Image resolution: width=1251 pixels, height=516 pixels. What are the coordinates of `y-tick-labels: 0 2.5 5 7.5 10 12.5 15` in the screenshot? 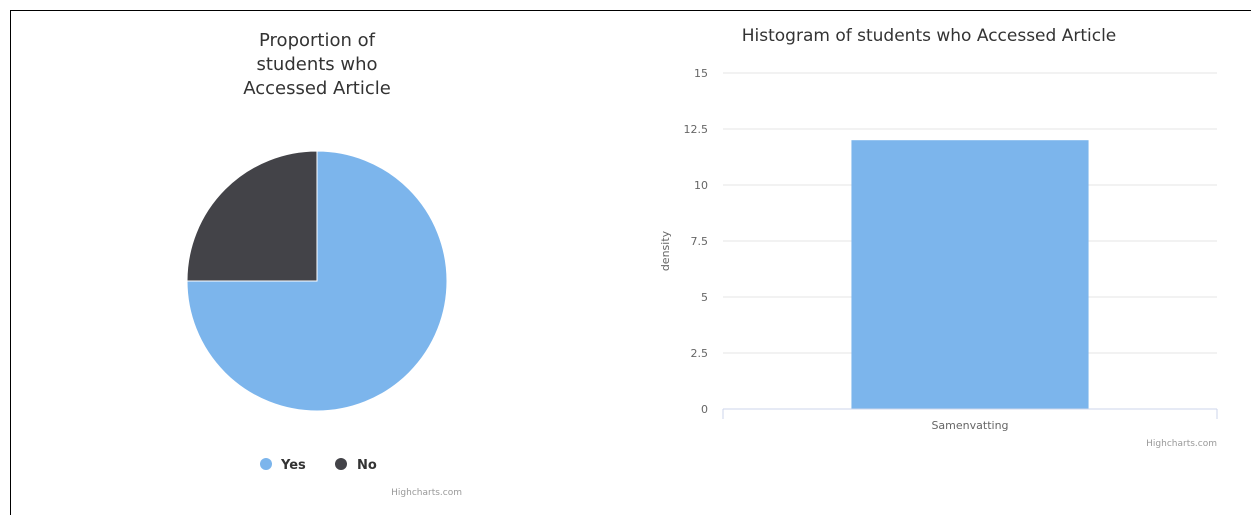 It's located at (696, 241).